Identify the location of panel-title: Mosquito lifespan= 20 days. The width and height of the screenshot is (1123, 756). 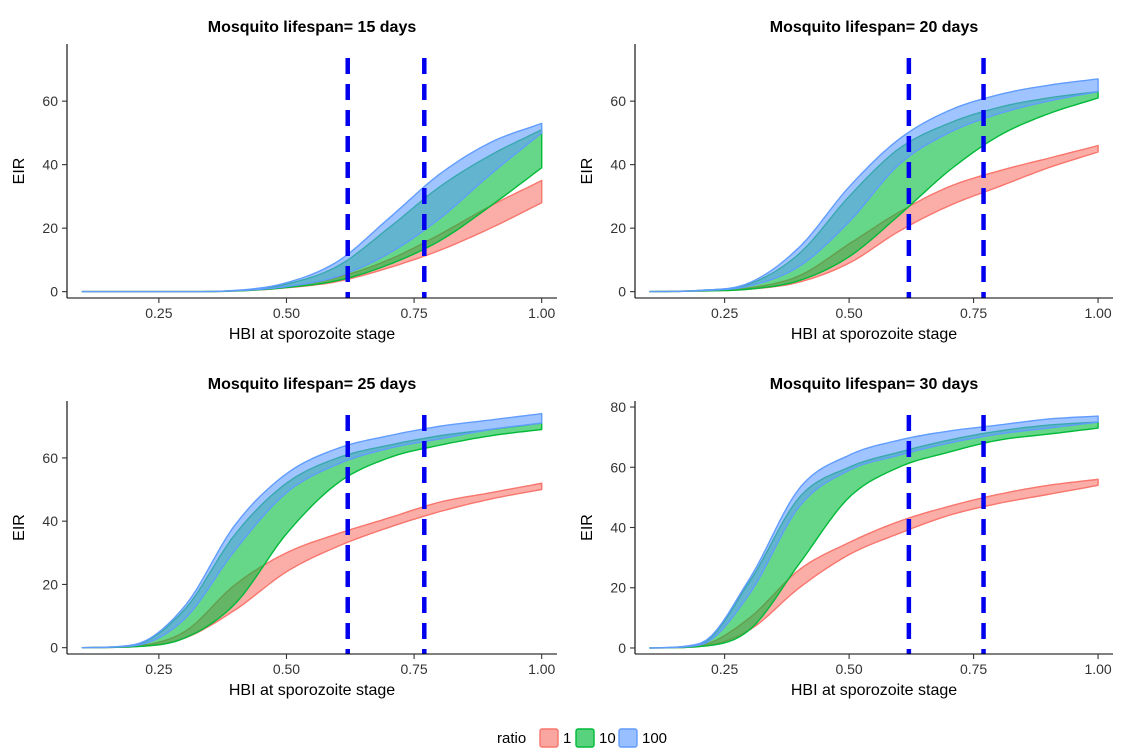
(874, 27).